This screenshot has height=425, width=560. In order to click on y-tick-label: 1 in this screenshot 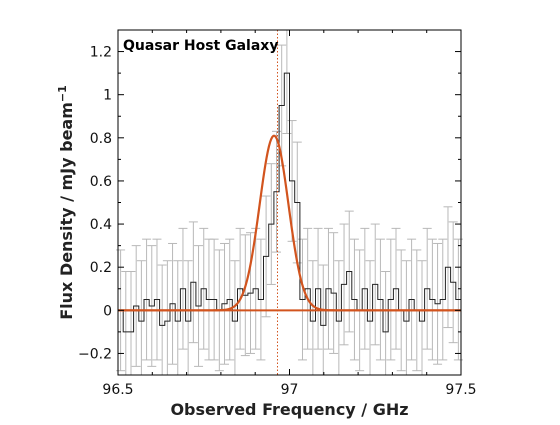, I will do `click(107, 96)`.